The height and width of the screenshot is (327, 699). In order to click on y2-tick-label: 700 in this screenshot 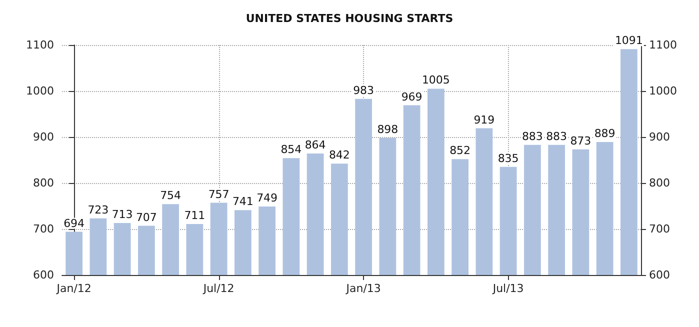, I will do `click(659, 229)`.